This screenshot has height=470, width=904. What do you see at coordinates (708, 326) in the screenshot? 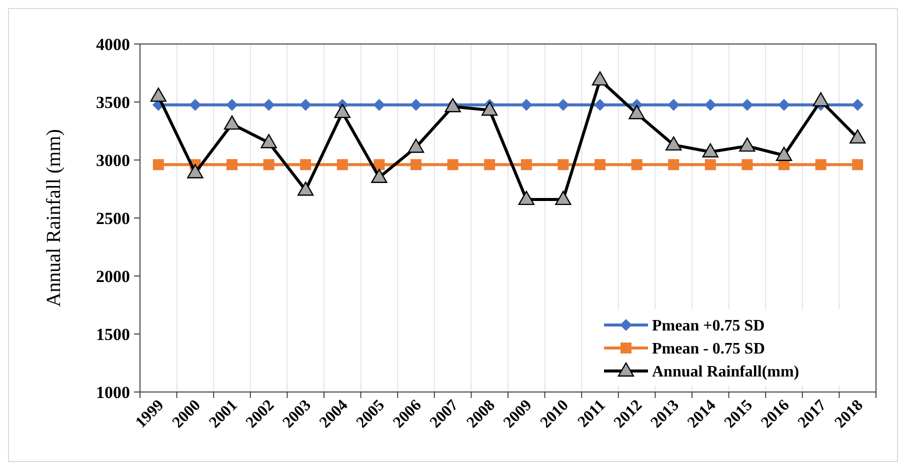
I see `legend-label: Pmean +0.75 SD` at bounding box center [708, 326].